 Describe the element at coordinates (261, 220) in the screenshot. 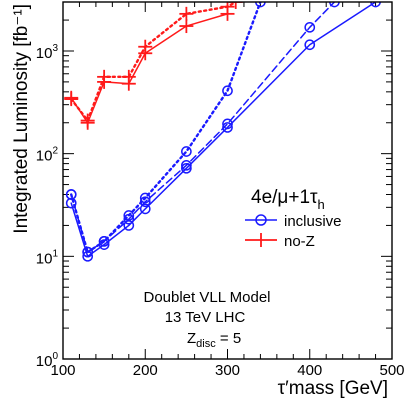

I see `legend-symbol-inclusive` at that location.